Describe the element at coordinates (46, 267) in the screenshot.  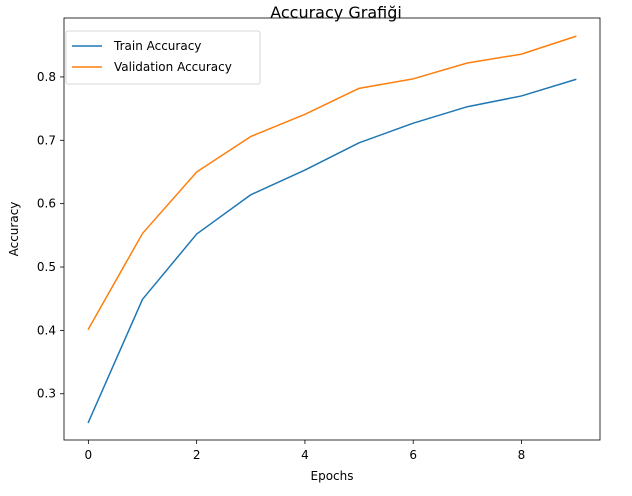
I see `y-tick-label: 0.5` at that location.